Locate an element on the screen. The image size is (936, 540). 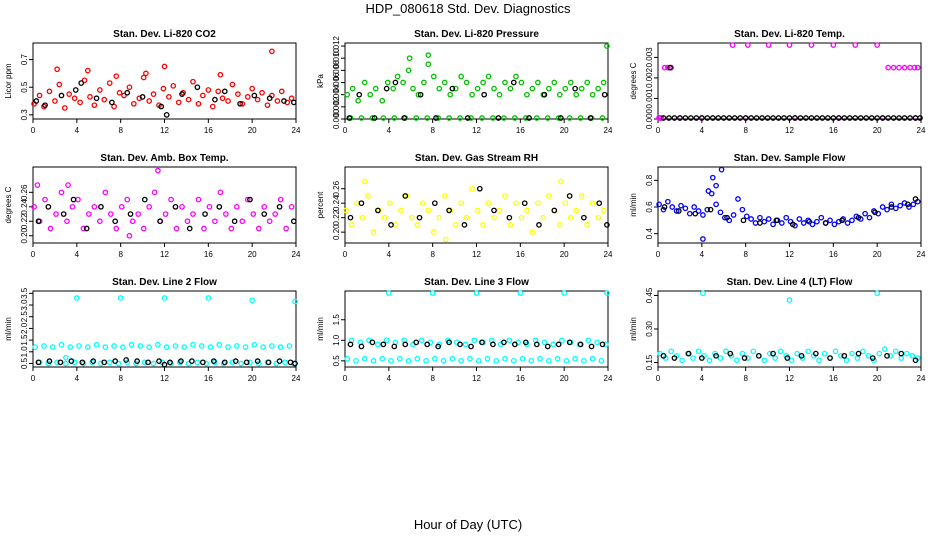
y-tick-label: 0.7 is located at coordinates (24, 59).